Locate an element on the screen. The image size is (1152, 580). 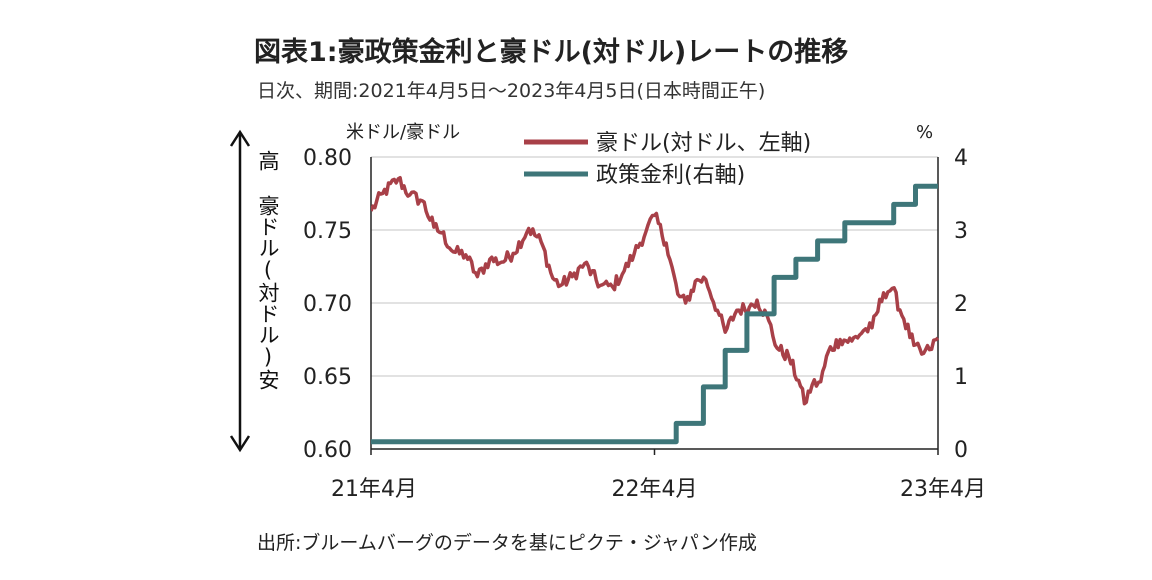
left-axis-unit-label: 米ドル/豪ドル is located at coordinates (403, 132).